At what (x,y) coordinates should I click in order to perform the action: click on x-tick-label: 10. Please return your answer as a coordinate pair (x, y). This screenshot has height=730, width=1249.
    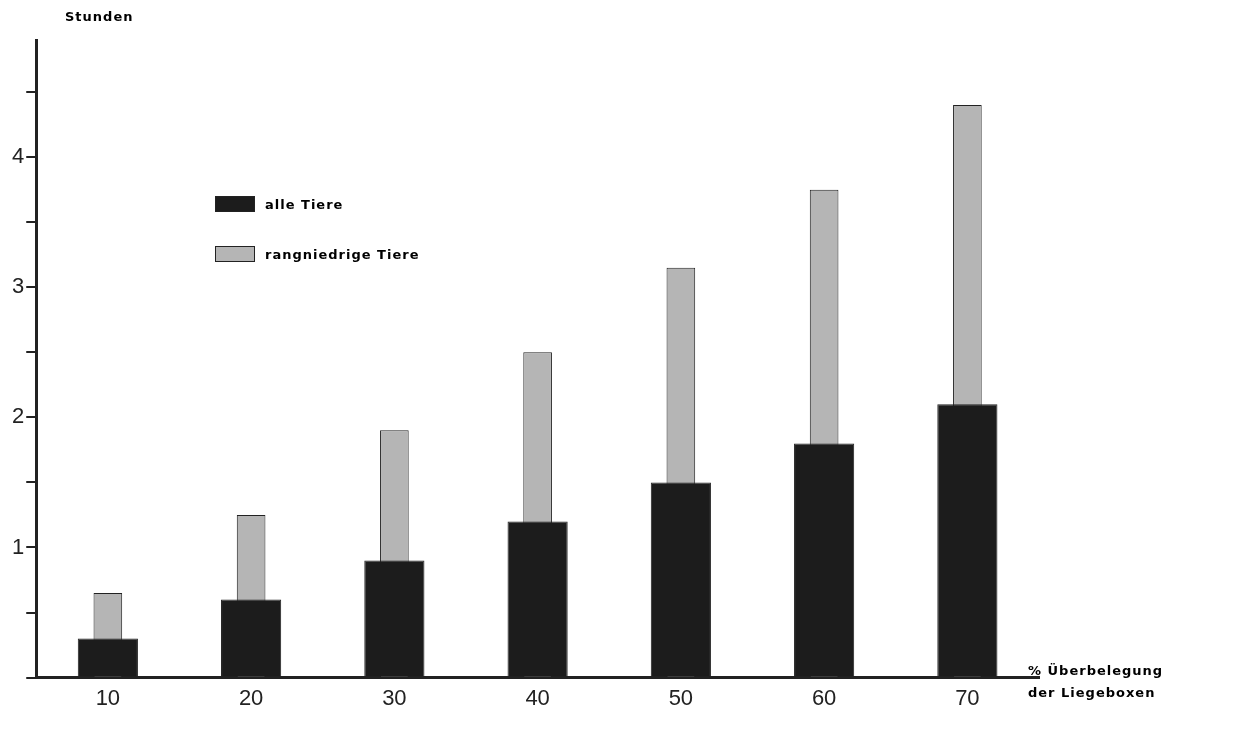
    Looking at the image, I should click on (108, 697).